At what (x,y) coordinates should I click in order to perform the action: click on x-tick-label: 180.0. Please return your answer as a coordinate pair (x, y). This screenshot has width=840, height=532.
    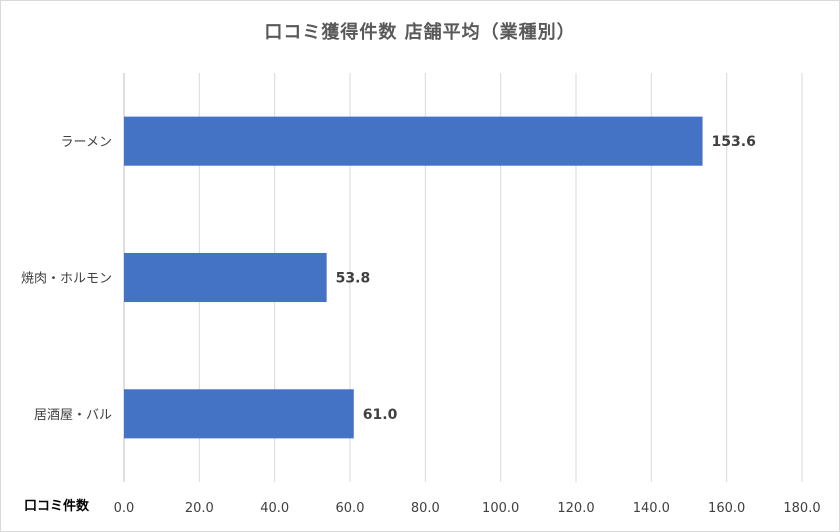
    Looking at the image, I should click on (801, 508).